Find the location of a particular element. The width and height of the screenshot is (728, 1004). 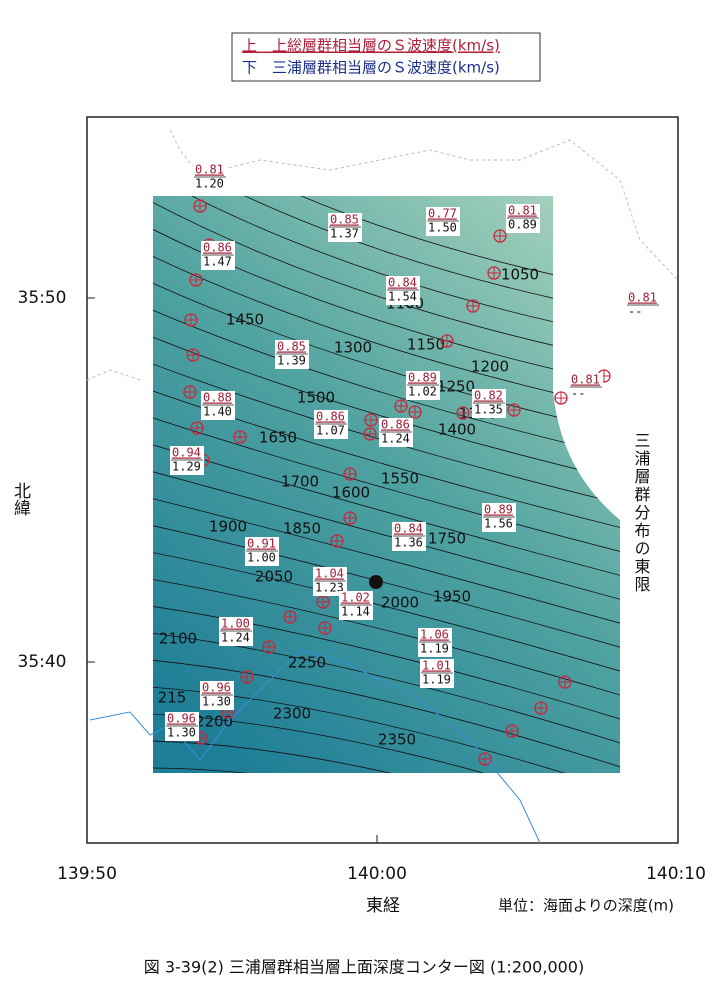

contour-label: 1950 is located at coordinates (452, 597).